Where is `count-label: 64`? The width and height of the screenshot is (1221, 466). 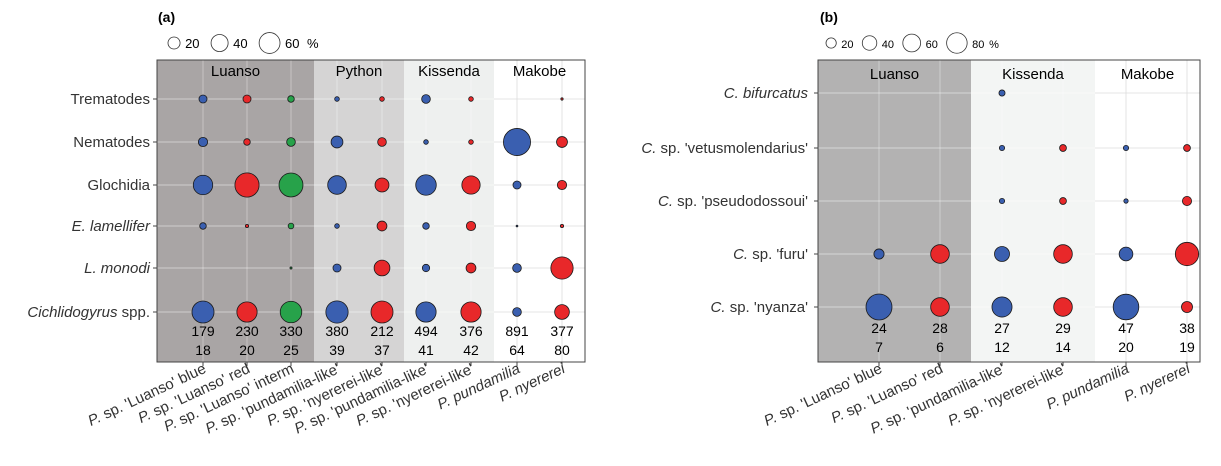
count-label: 64 is located at coordinates (517, 350).